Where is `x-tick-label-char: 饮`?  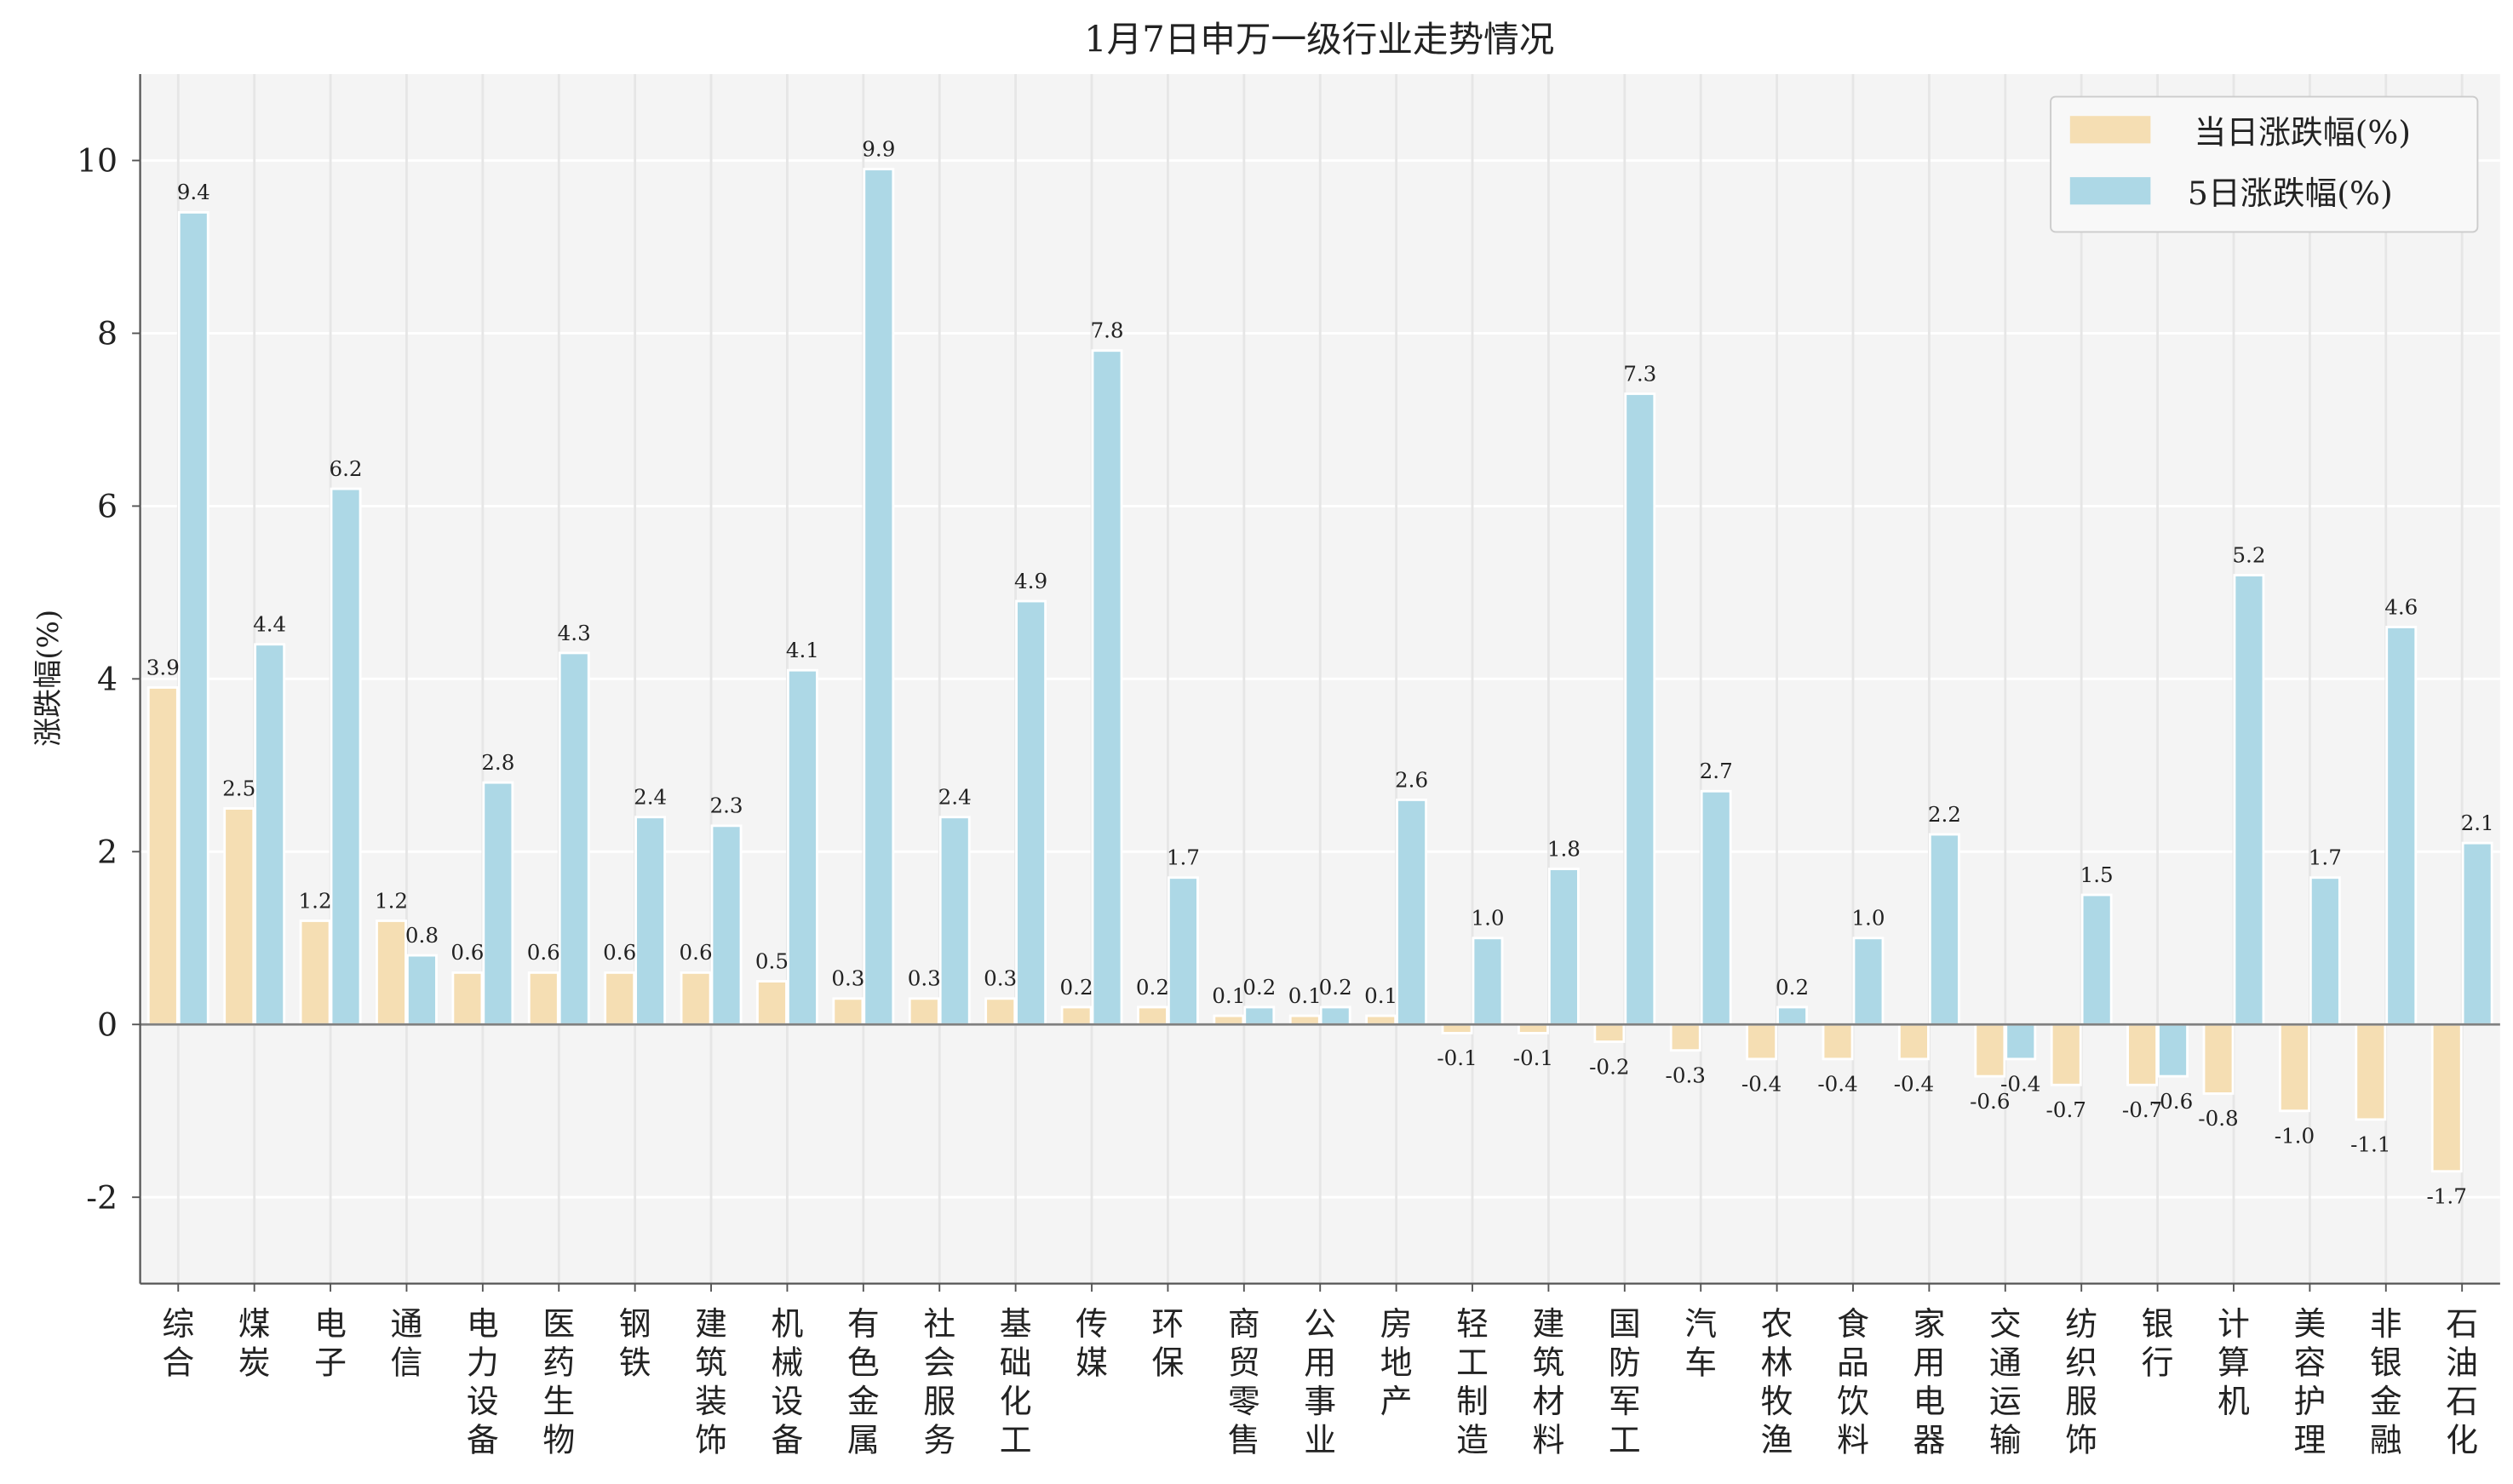 x-tick-label-char: 饮 is located at coordinates (1853, 1402).